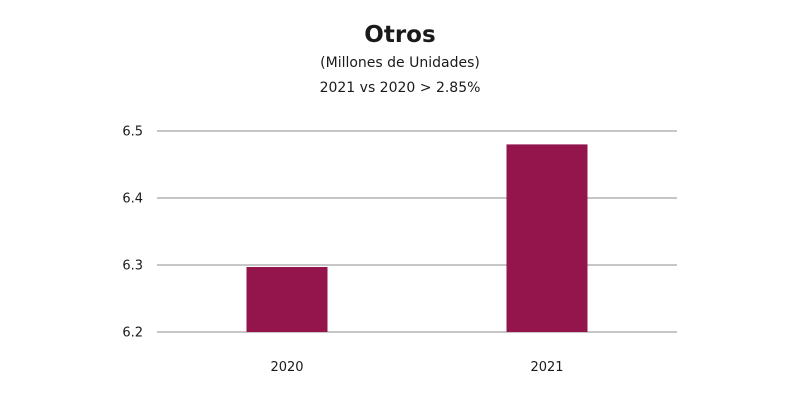 This screenshot has height=407, width=800. Describe the element at coordinates (416, 367) in the screenshot. I see `x-axis-category-labels: 2020 2021` at that location.